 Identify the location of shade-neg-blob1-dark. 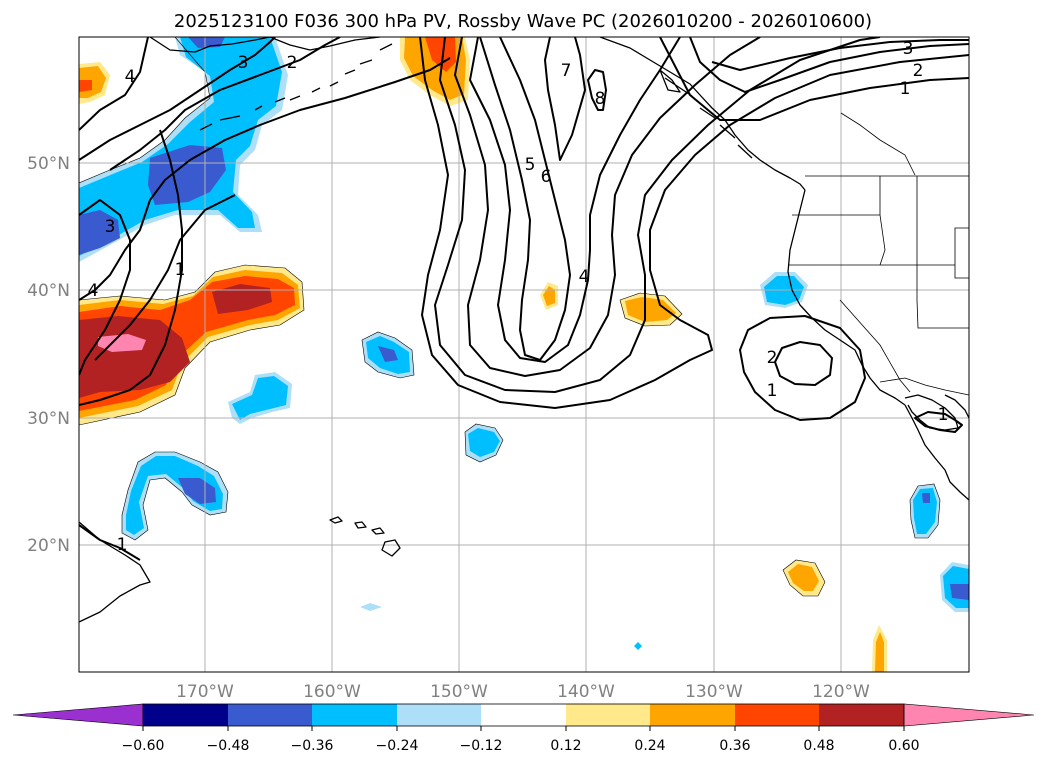
(388, 354).